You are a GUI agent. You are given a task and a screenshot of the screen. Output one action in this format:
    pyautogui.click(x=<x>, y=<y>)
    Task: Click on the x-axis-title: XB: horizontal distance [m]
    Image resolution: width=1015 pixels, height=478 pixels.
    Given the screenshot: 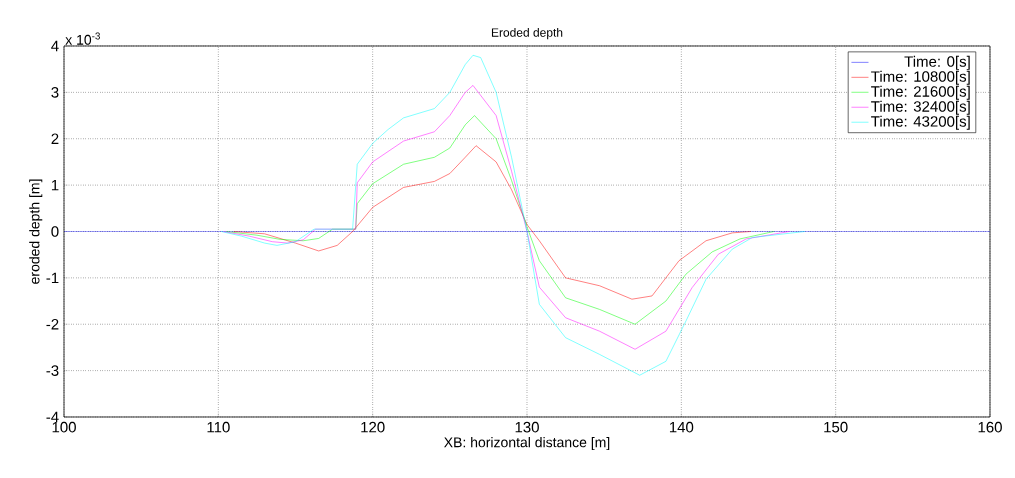 What is the action you would take?
    pyautogui.click(x=527, y=444)
    